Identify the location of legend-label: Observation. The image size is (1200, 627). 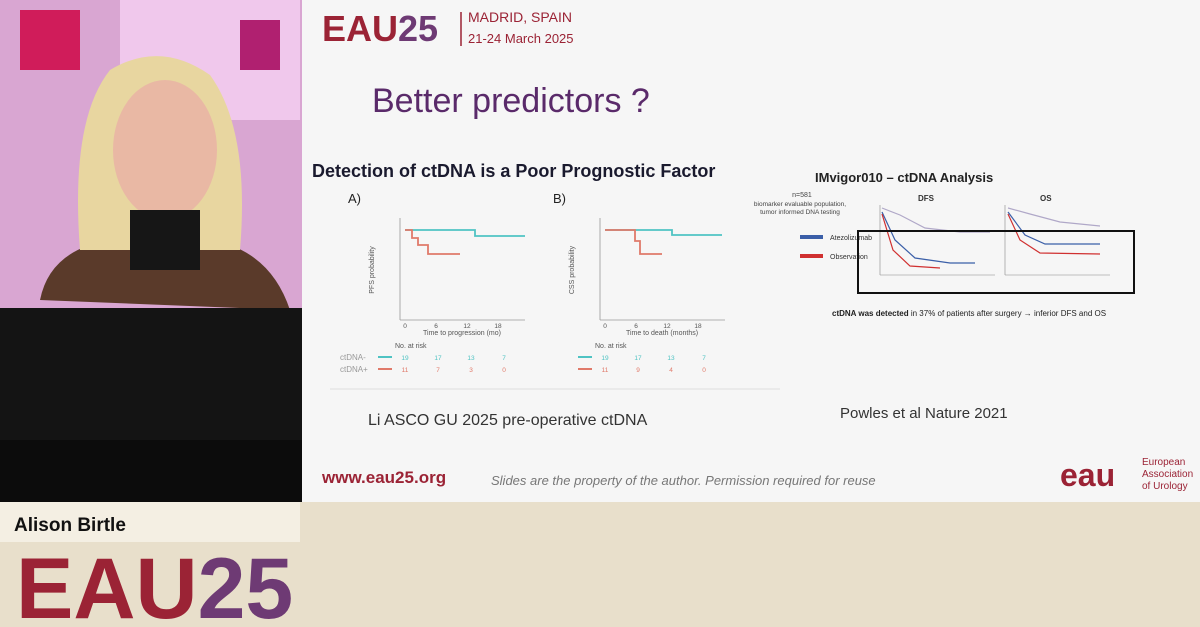
(849, 257).